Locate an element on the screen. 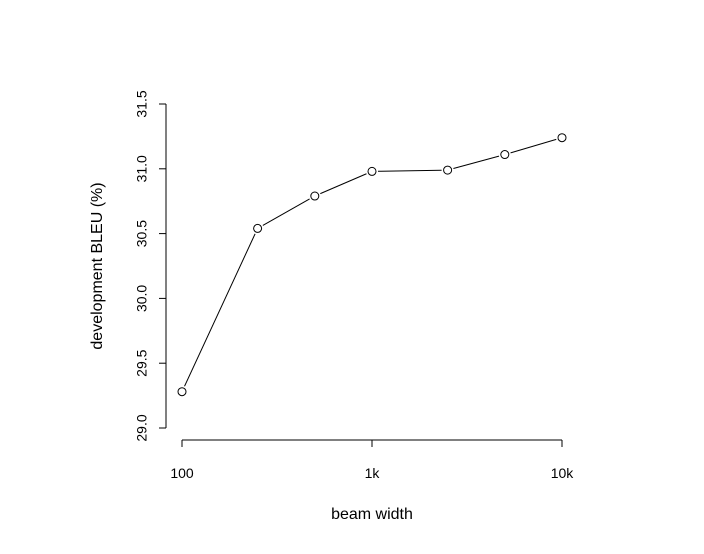  x-tick-label: 1k is located at coordinates (373, 473).